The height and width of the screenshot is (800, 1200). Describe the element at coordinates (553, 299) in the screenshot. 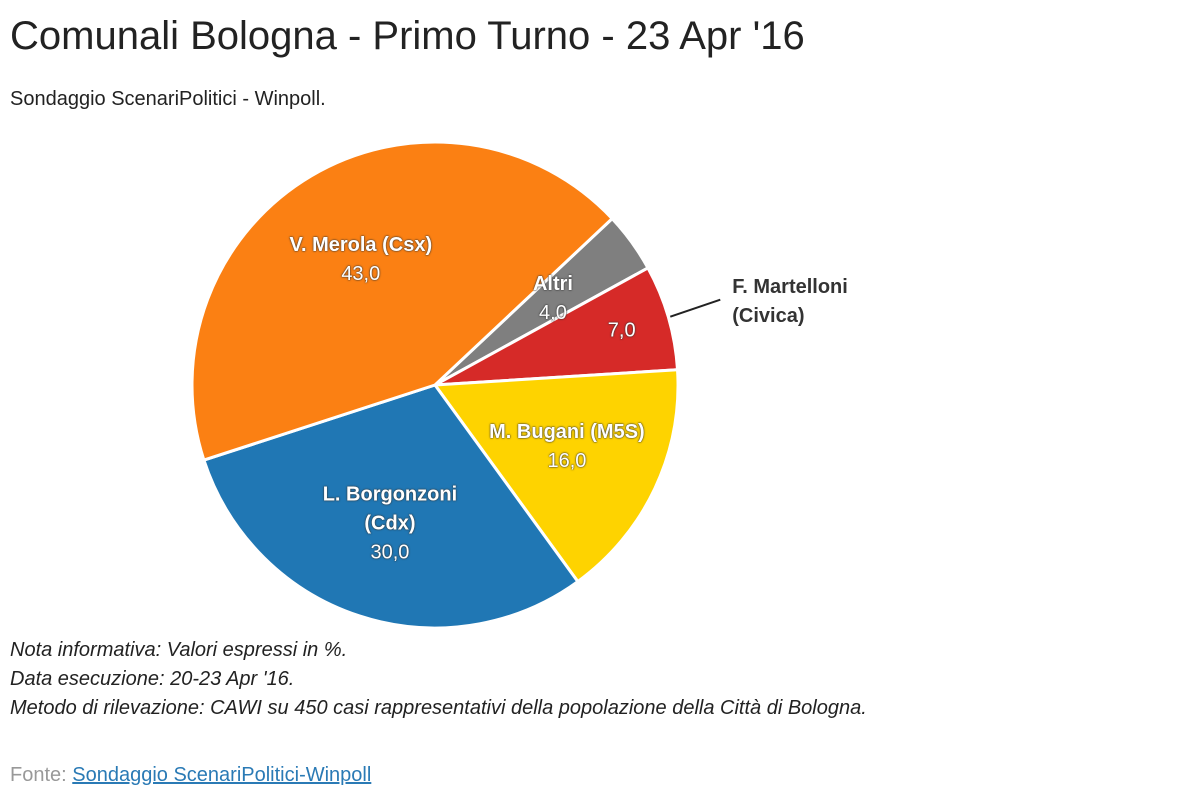

I see `slice-label: Altri 4,0` at that location.